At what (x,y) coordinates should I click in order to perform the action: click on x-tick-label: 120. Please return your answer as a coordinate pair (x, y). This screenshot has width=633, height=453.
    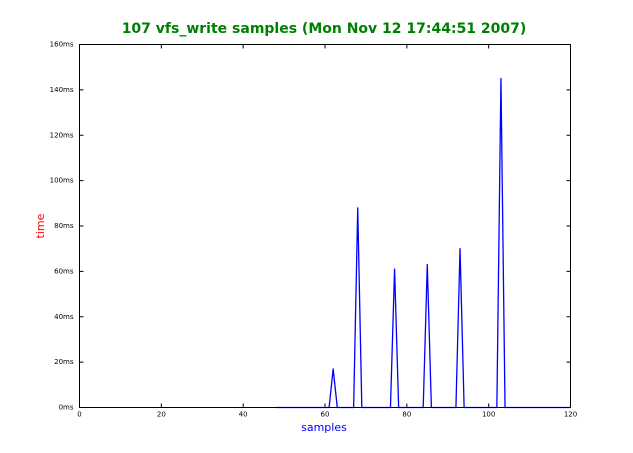
    Looking at the image, I should click on (570, 415).